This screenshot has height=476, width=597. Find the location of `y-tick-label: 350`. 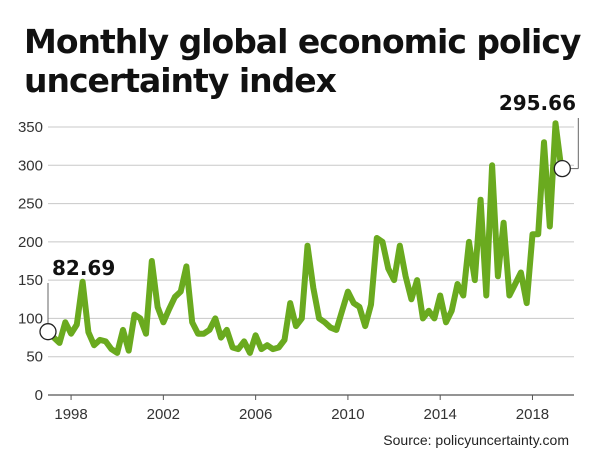

y-tick-label: 350 is located at coordinates (30, 127).